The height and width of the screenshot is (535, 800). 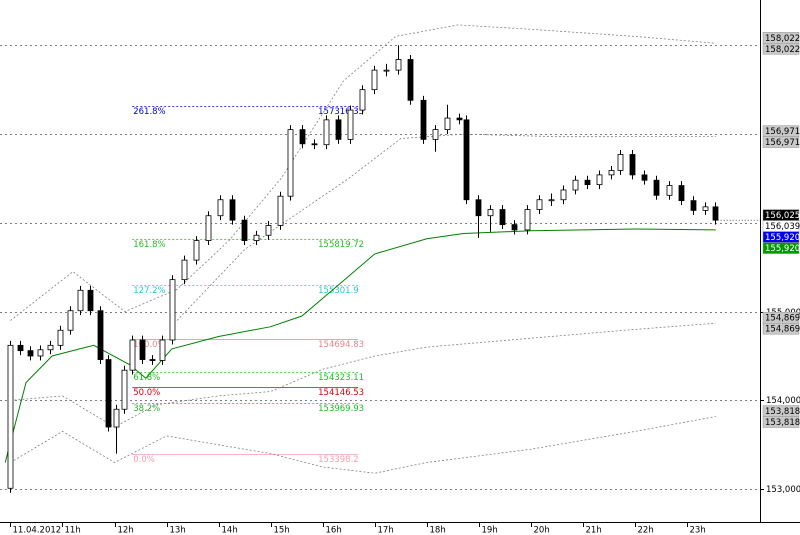 What do you see at coordinates (341, 112) in the screenshot?
I see `fib-value: 157316.35` at bounding box center [341, 112].